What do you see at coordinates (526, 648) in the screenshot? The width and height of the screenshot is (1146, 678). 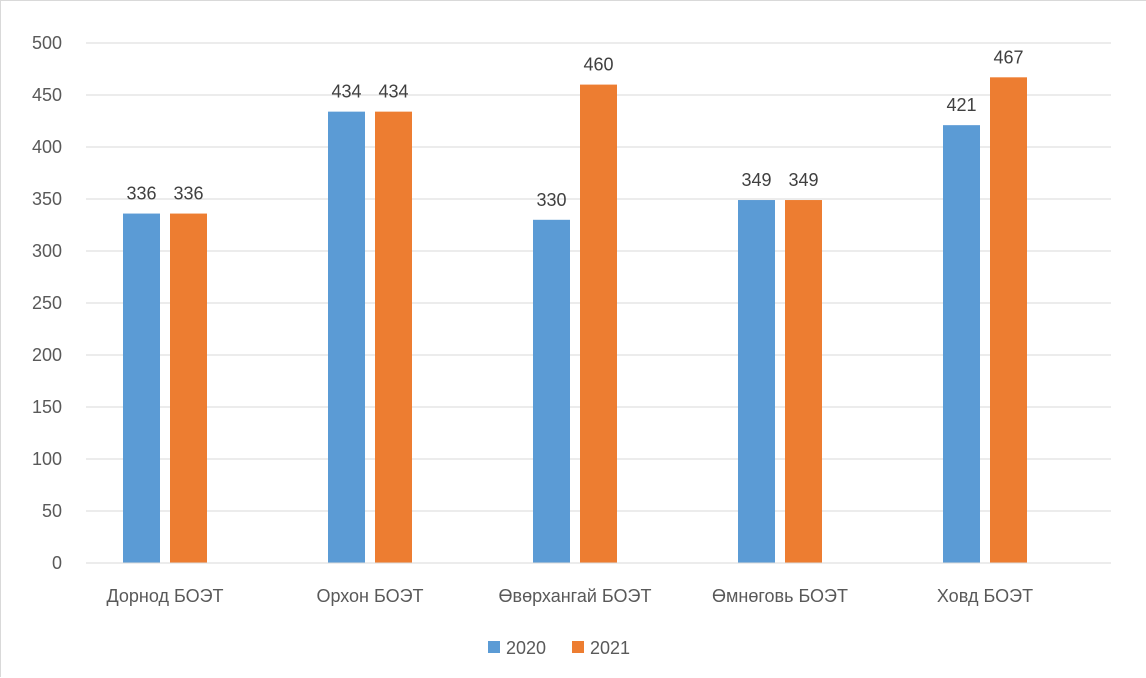 I see `legend-label: 2020` at bounding box center [526, 648].